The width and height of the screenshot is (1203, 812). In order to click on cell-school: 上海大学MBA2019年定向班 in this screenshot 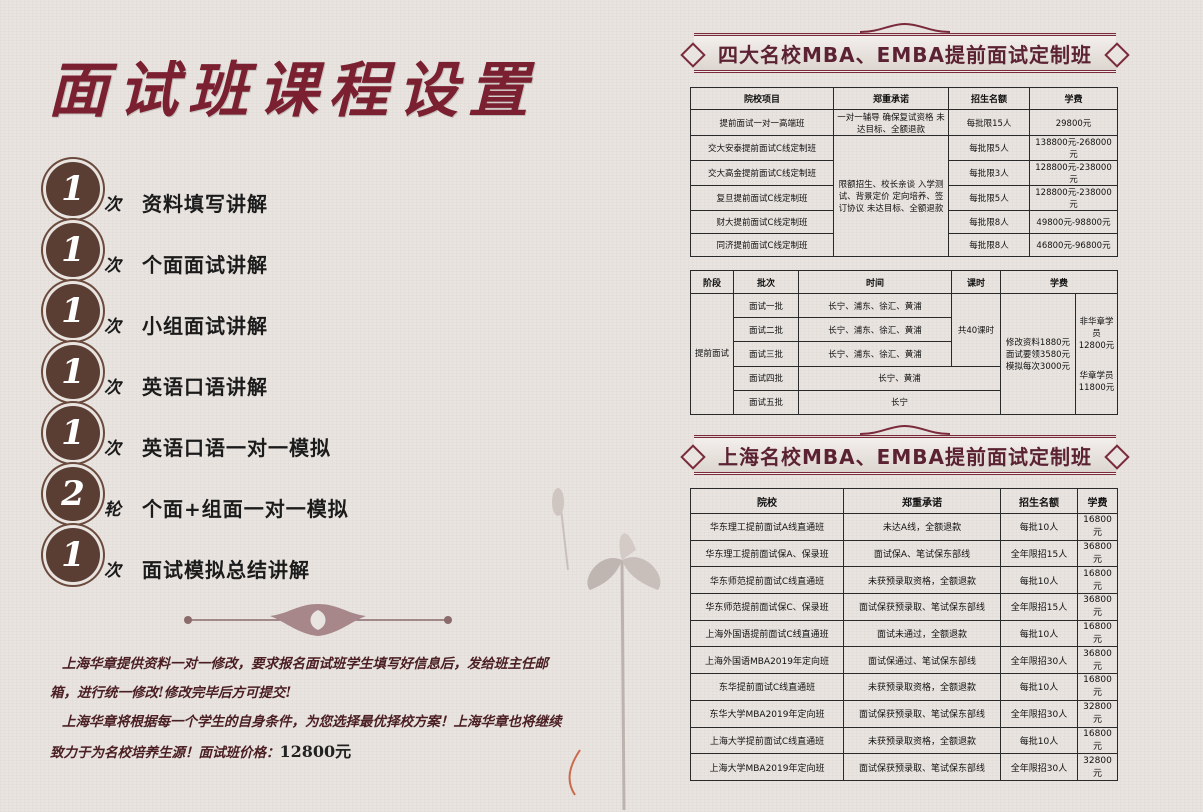, I will do `click(767, 767)`.